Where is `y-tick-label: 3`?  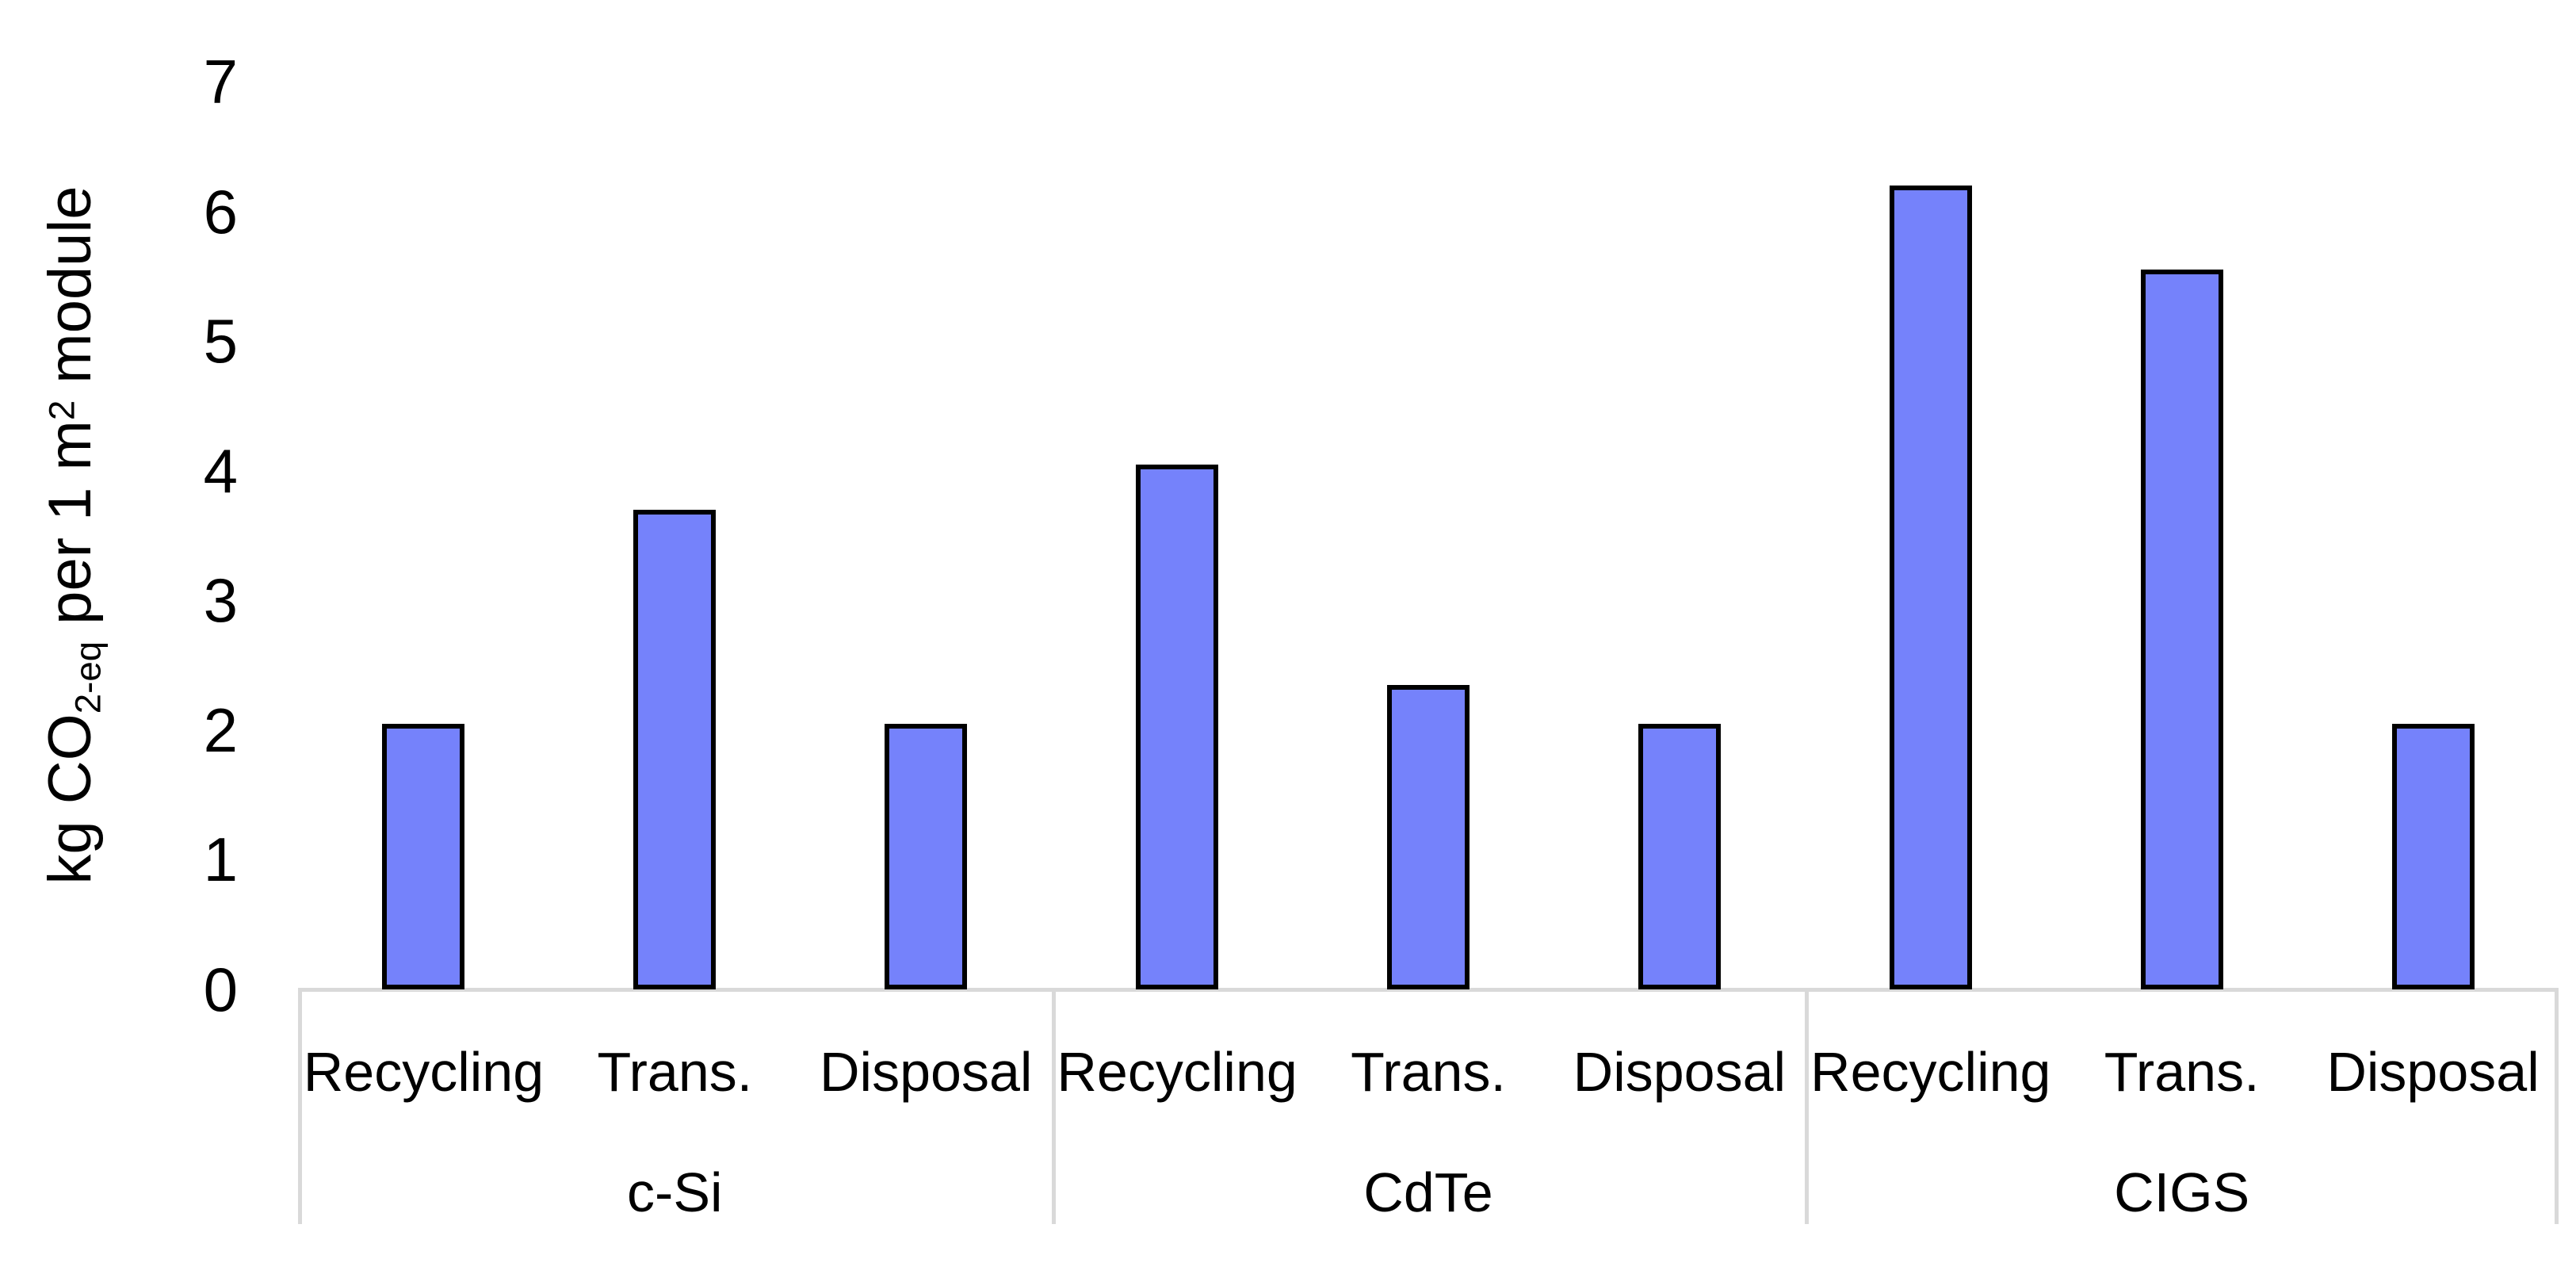 y-tick-label: 3 is located at coordinates (220, 600).